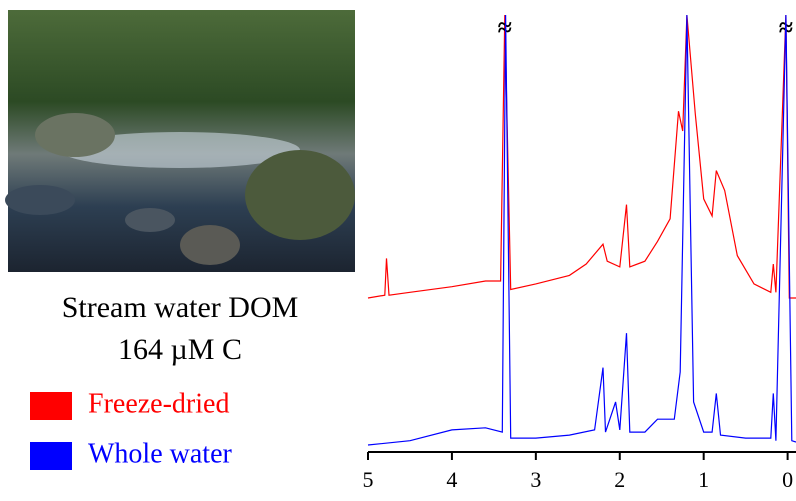 The height and width of the screenshot is (501, 796). Describe the element at coordinates (619, 479) in the screenshot. I see `x-tick-label: 2` at that location.